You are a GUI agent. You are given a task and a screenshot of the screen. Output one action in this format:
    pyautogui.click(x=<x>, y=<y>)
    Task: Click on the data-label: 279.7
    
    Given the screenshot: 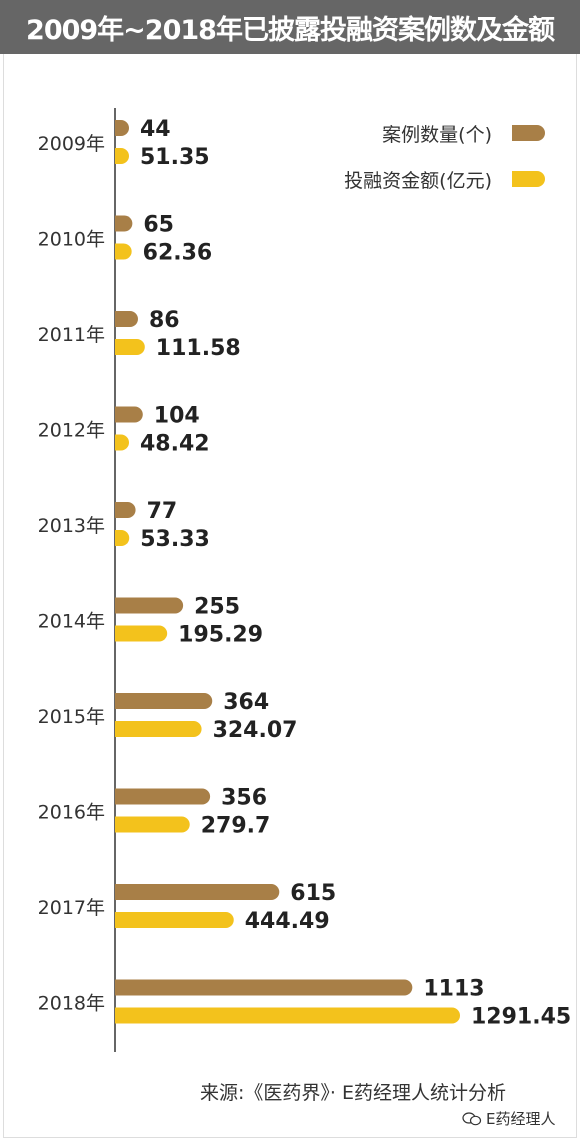 What is the action you would take?
    pyautogui.click(x=236, y=826)
    